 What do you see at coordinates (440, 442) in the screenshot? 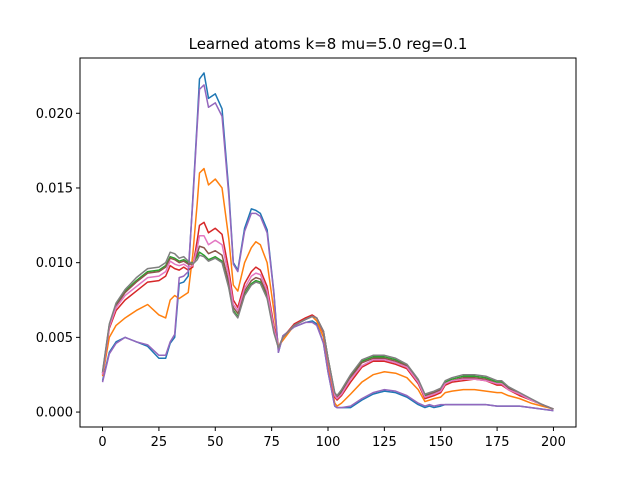
I see `x-tick-label: 150` at bounding box center [440, 442].